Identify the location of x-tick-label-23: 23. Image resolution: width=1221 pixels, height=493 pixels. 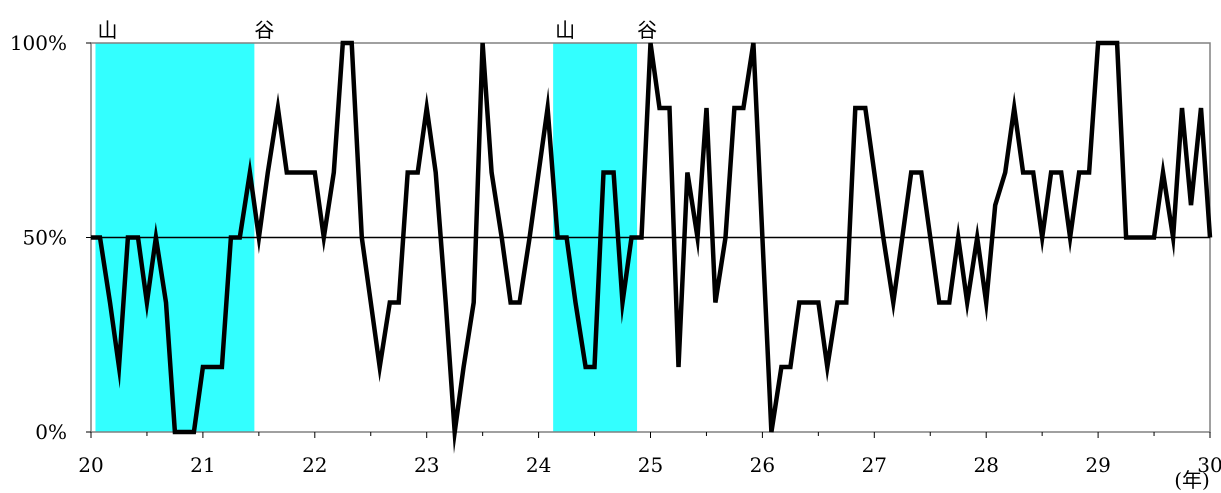
(426, 465).